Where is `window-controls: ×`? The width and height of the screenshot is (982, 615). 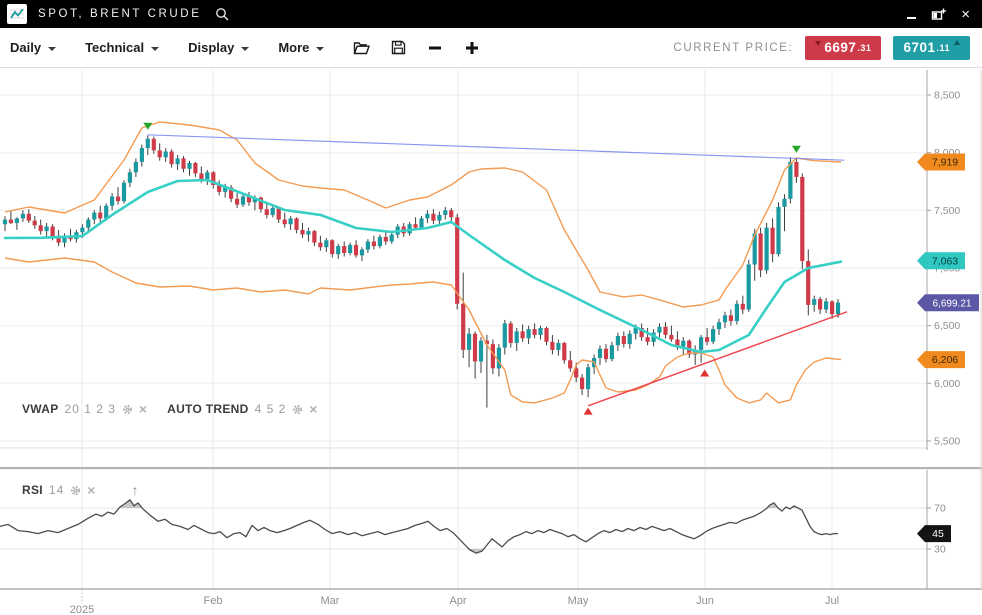
window-controls: × is located at coordinates (938, 14).